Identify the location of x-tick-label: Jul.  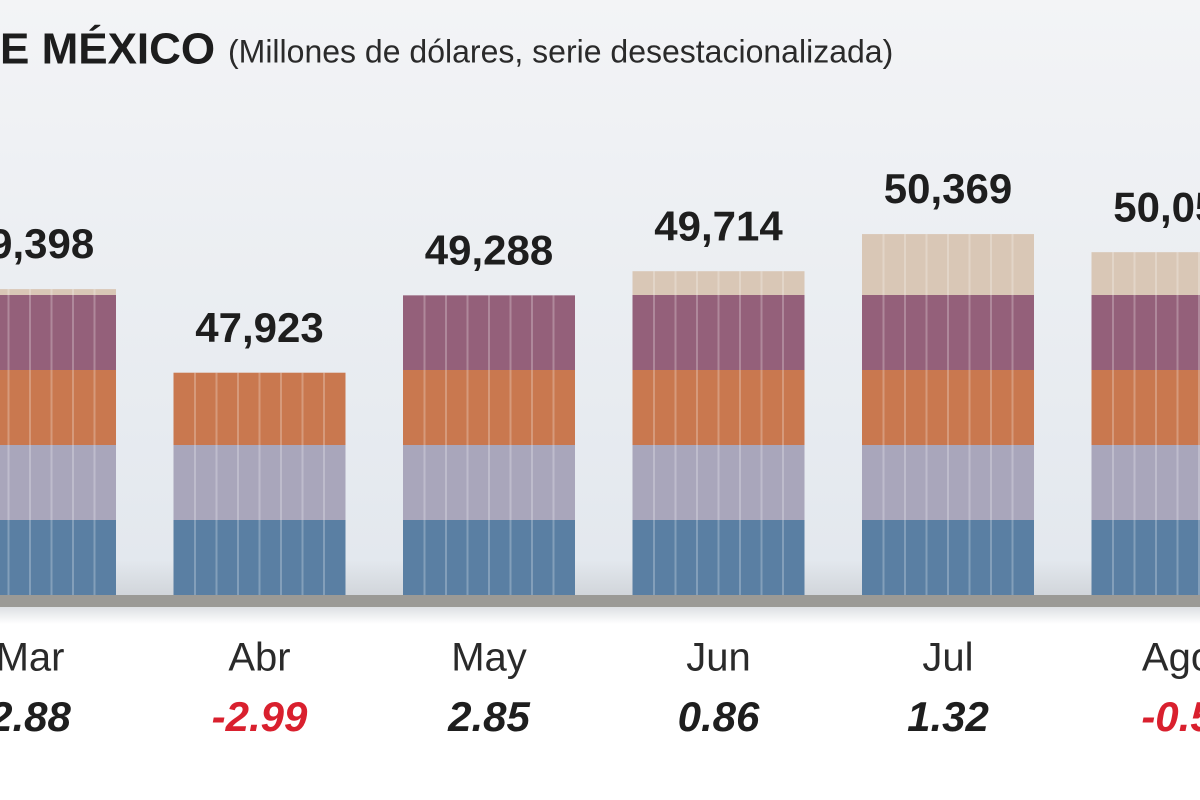
(947, 658).